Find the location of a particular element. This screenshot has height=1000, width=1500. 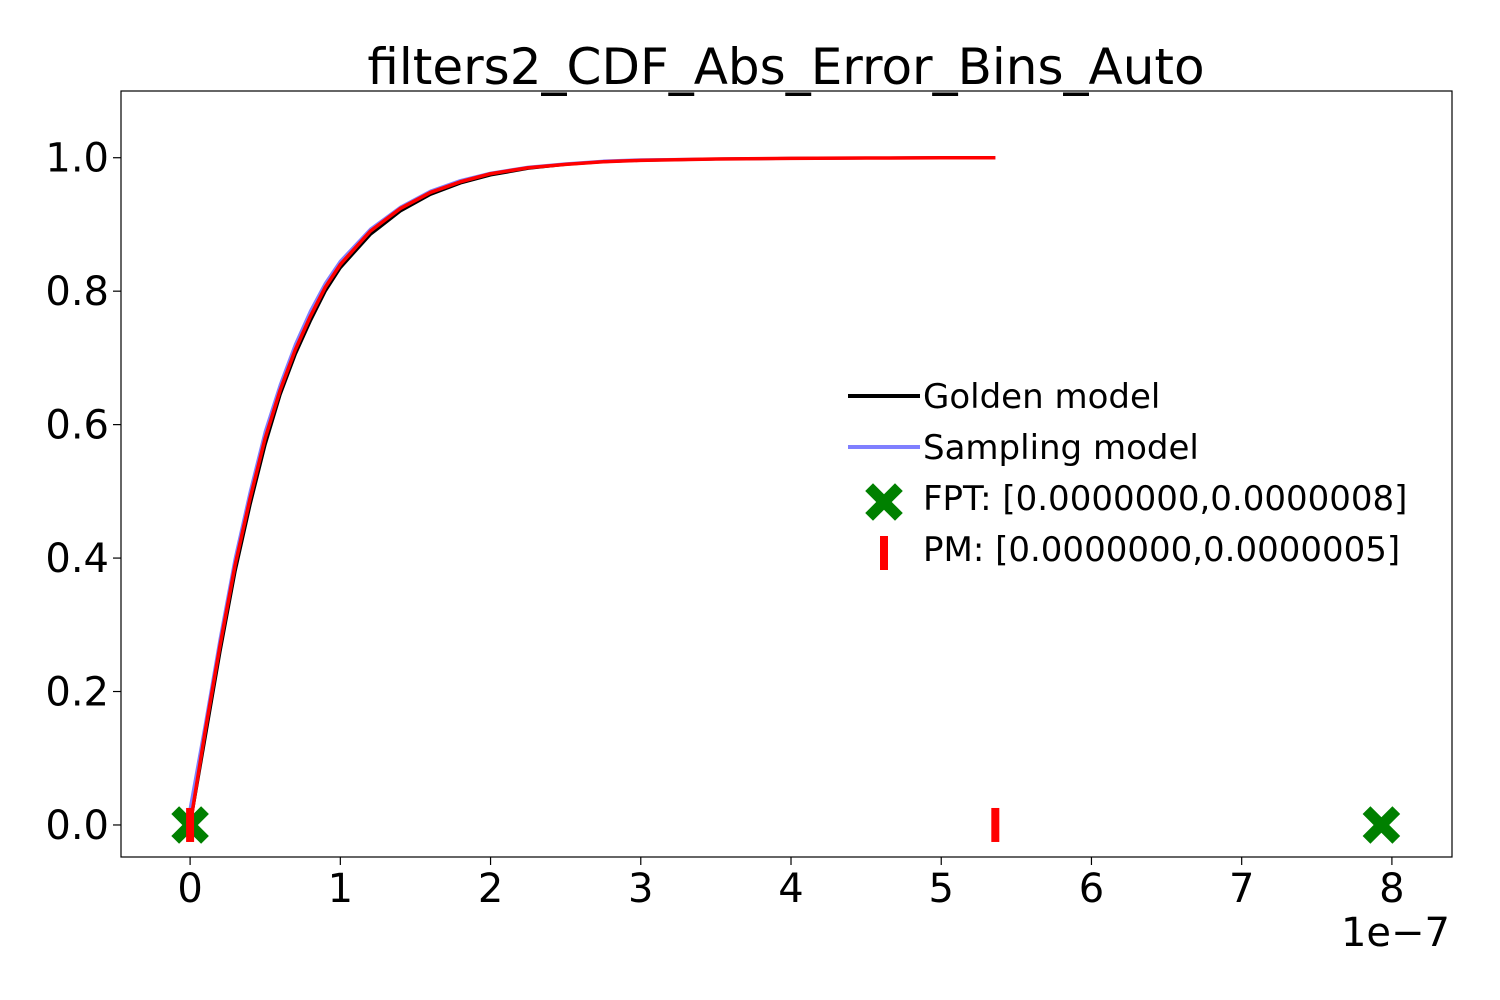

legend-item: FPT: [0.0000000,0.0000008] is located at coordinates (1136, 500).